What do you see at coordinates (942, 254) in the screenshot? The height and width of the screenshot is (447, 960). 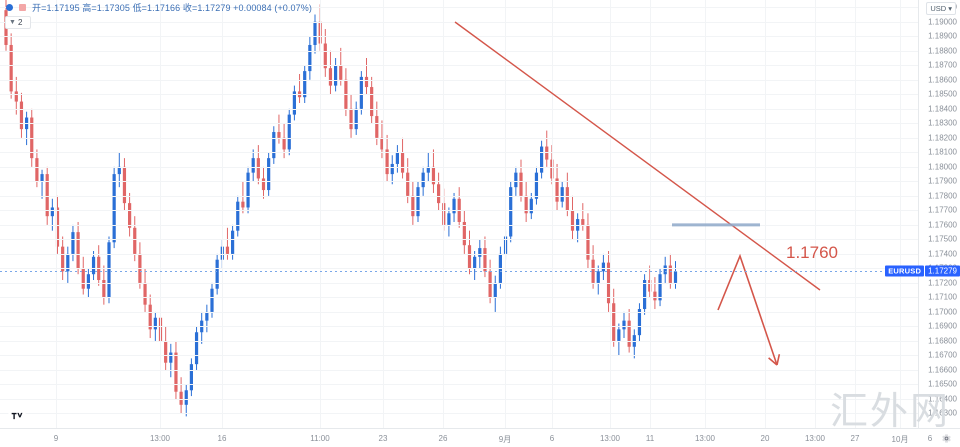 I see `price-tick: 1.17400` at bounding box center [942, 254].